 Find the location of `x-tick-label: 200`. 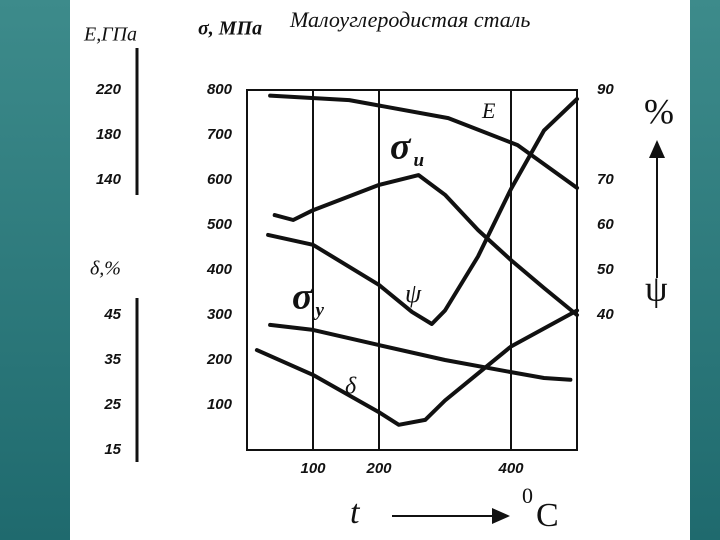

x-tick-label: 200 is located at coordinates (378, 468).